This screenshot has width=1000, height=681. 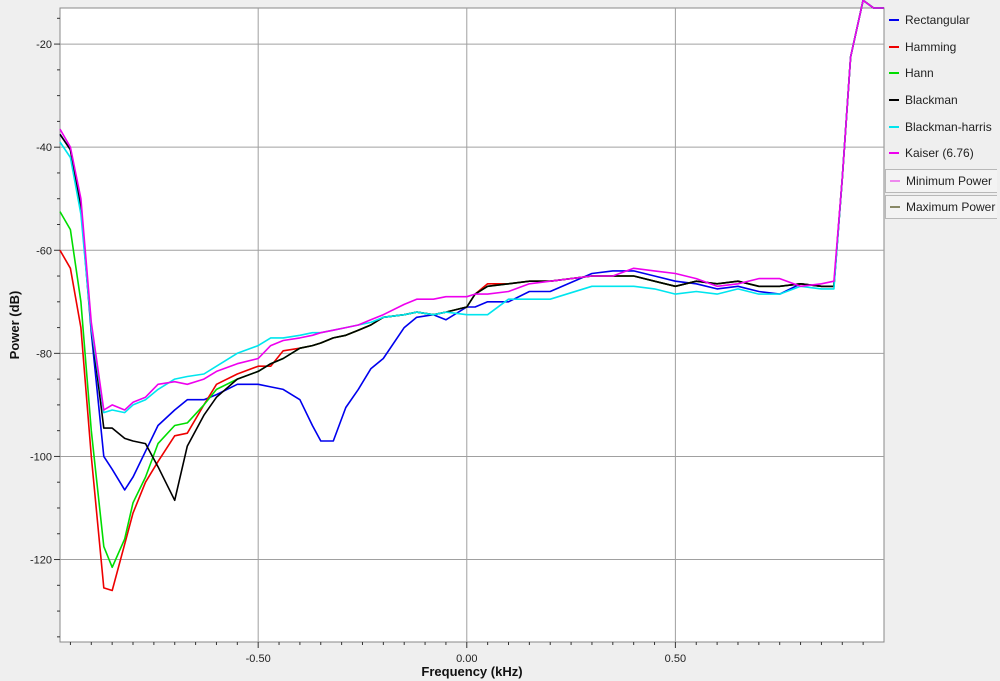 What do you see at coordinates (951, 206) in the screenshot?
I see `legend-label: Maximum Power` at bounding box center [951, 206].